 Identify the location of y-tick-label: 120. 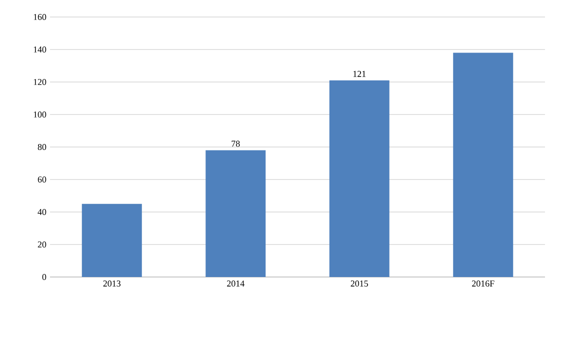
(40, 82).